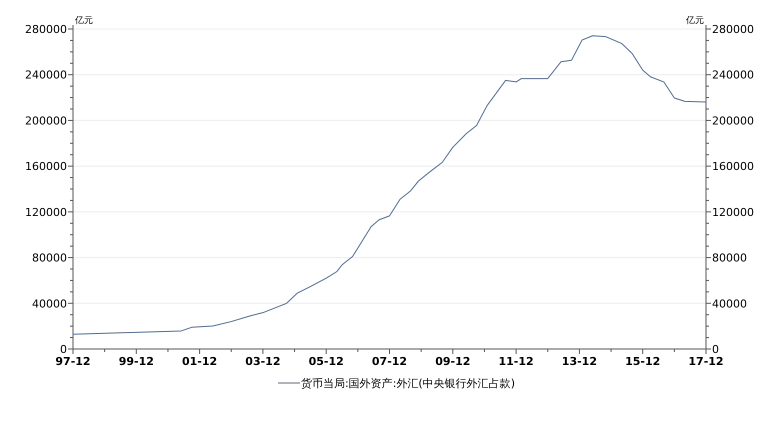 The image size is (758, 428). What do you see at coordinates (63, 349) in the screenshot?
I see `y-tick-label: 0` at bounding box center [63, 349].